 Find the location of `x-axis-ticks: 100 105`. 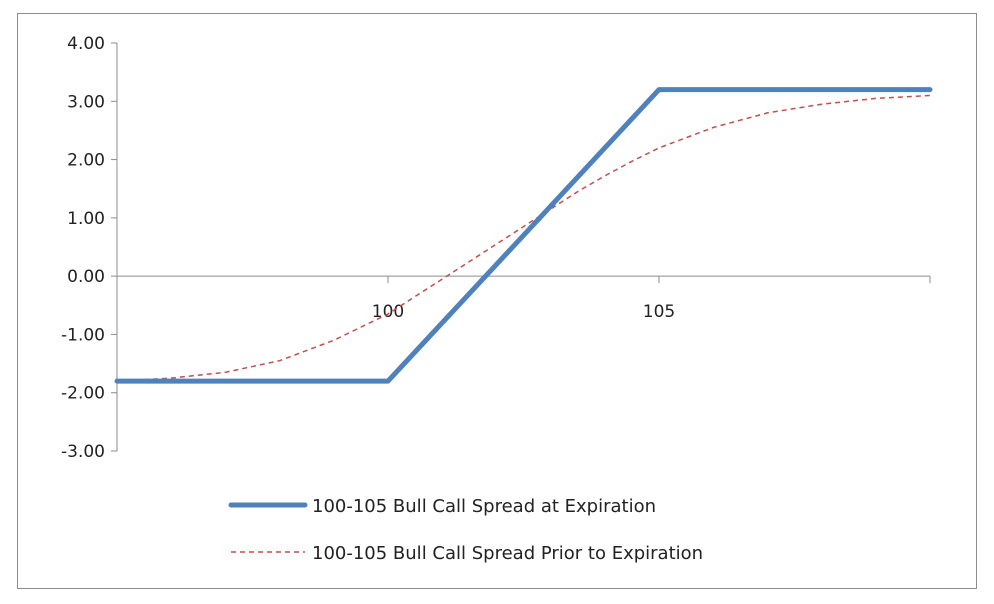

x-axis-ticks: 100 105 is located at coordinates (523, 299).